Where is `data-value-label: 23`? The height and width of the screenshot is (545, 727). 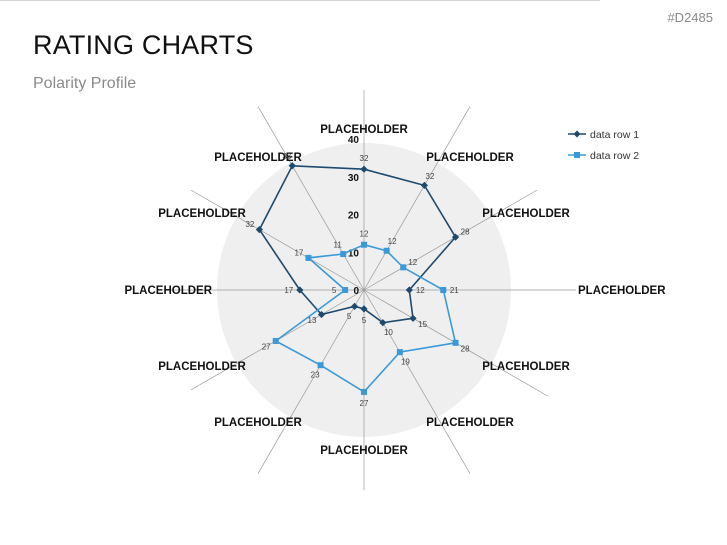
data-value-label: 23 is located at coordinates (315, 375).